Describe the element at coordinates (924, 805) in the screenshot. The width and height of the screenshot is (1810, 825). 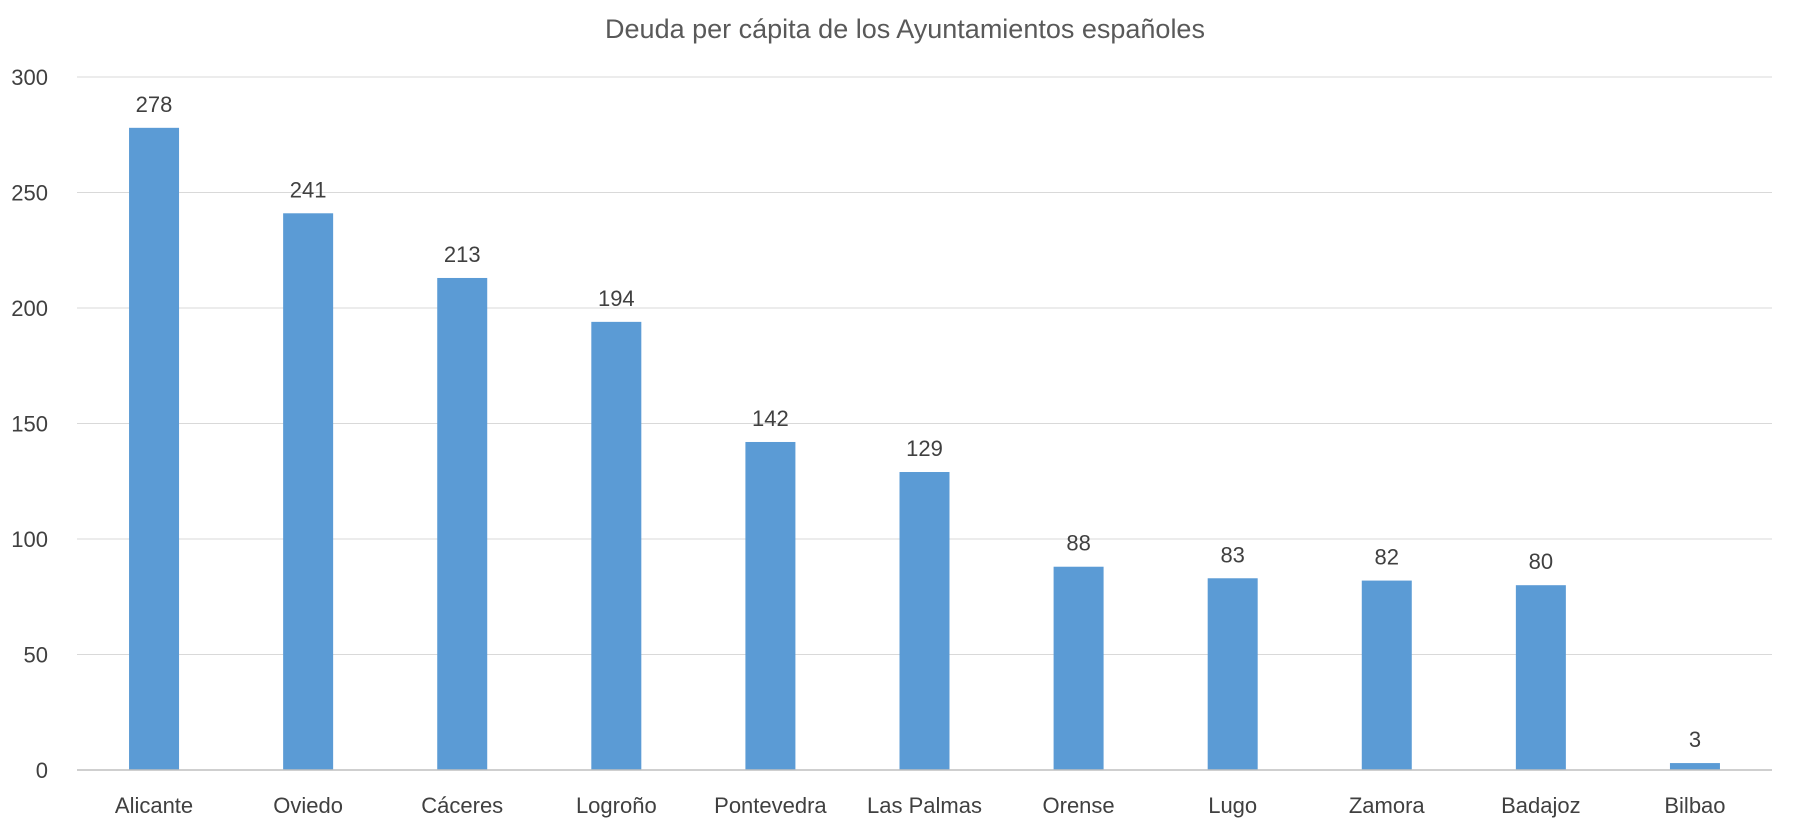
I see `x-category-label: Las Palmas` at that location.